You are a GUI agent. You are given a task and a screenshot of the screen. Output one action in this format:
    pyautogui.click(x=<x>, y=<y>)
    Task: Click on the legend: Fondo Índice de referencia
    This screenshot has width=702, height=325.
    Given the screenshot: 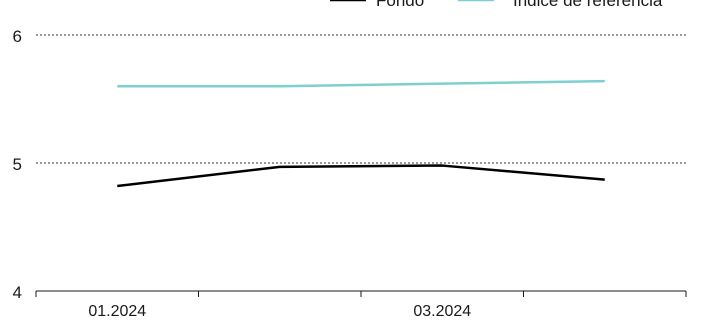 What is the action you would take?
    pyautogui.click(x=496, y=5)
    